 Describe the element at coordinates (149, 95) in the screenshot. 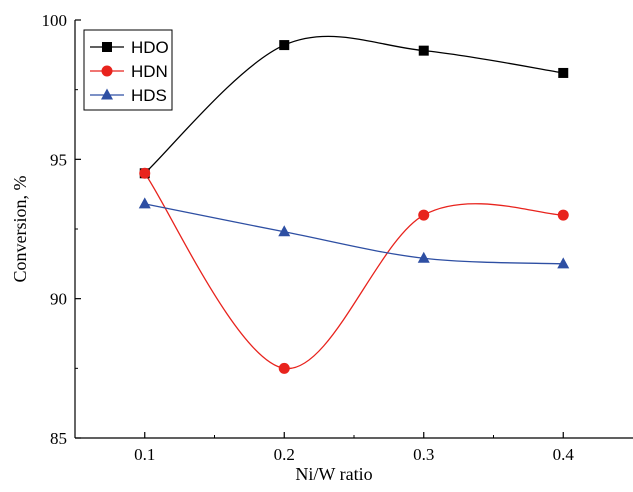

I see `legend-label-hds: HDS` at that location.